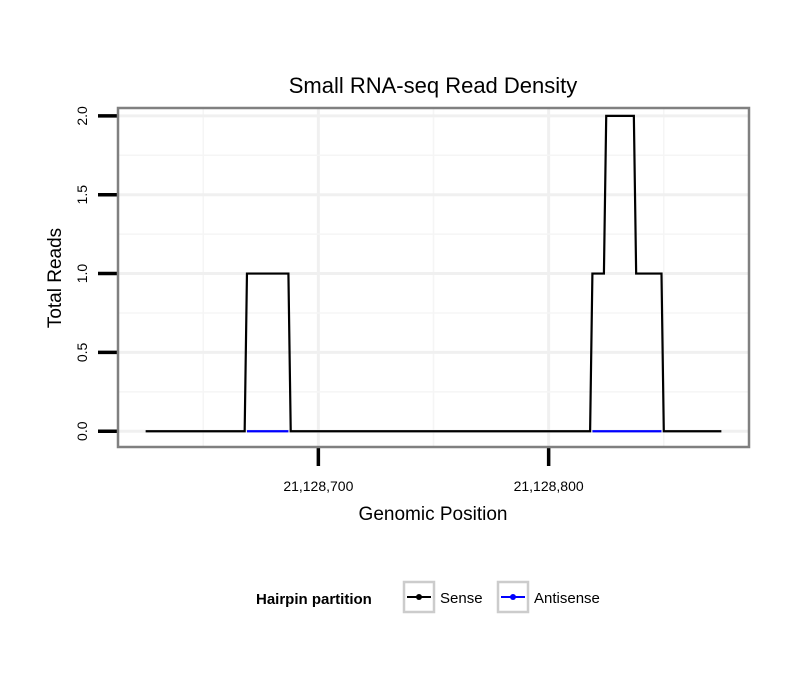 The height and width of the screenshot is (690, 810). What do you see at coordinates (314, 599) in the screenshot?
I see `legend-title: Hairpin partition` at bounding box center [314, 599].